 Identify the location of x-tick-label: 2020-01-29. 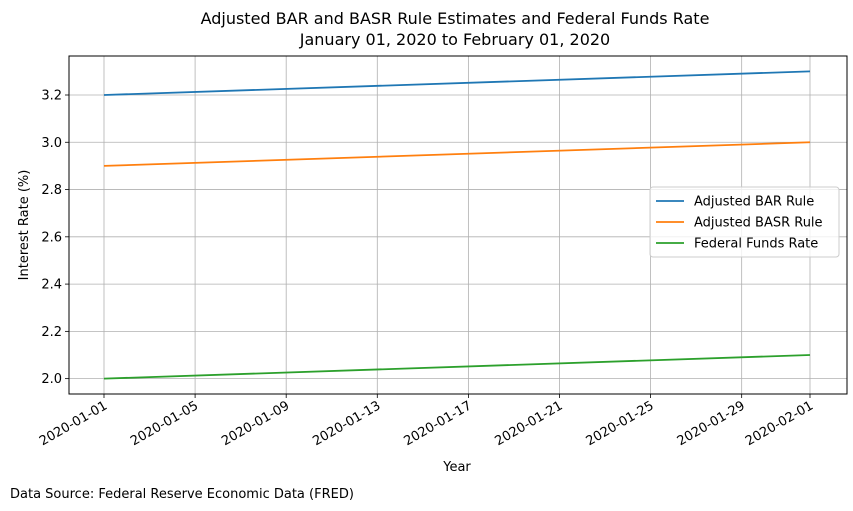
(711, 423).